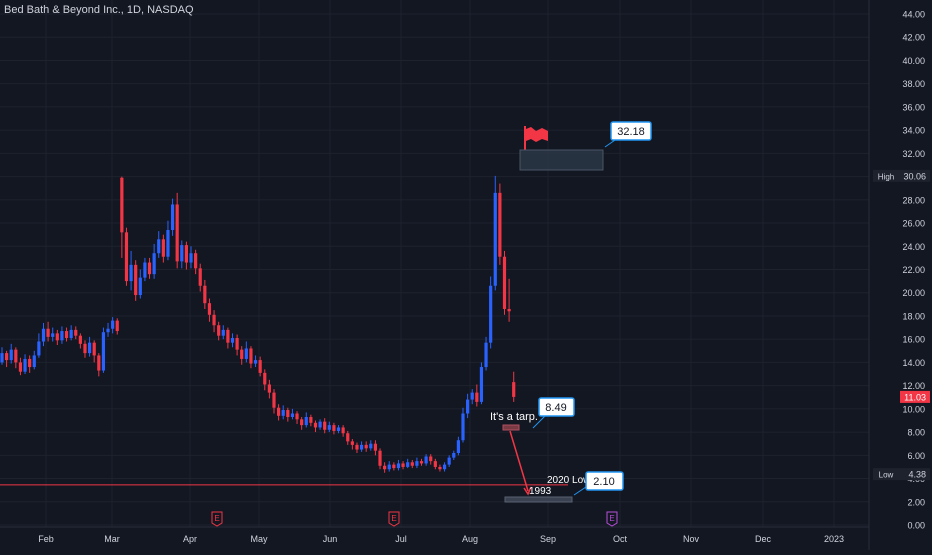 Image resolution: width=932 pixels, height=555 pixels. I want to click on x-tick-label: Aug, so click(470, 539).